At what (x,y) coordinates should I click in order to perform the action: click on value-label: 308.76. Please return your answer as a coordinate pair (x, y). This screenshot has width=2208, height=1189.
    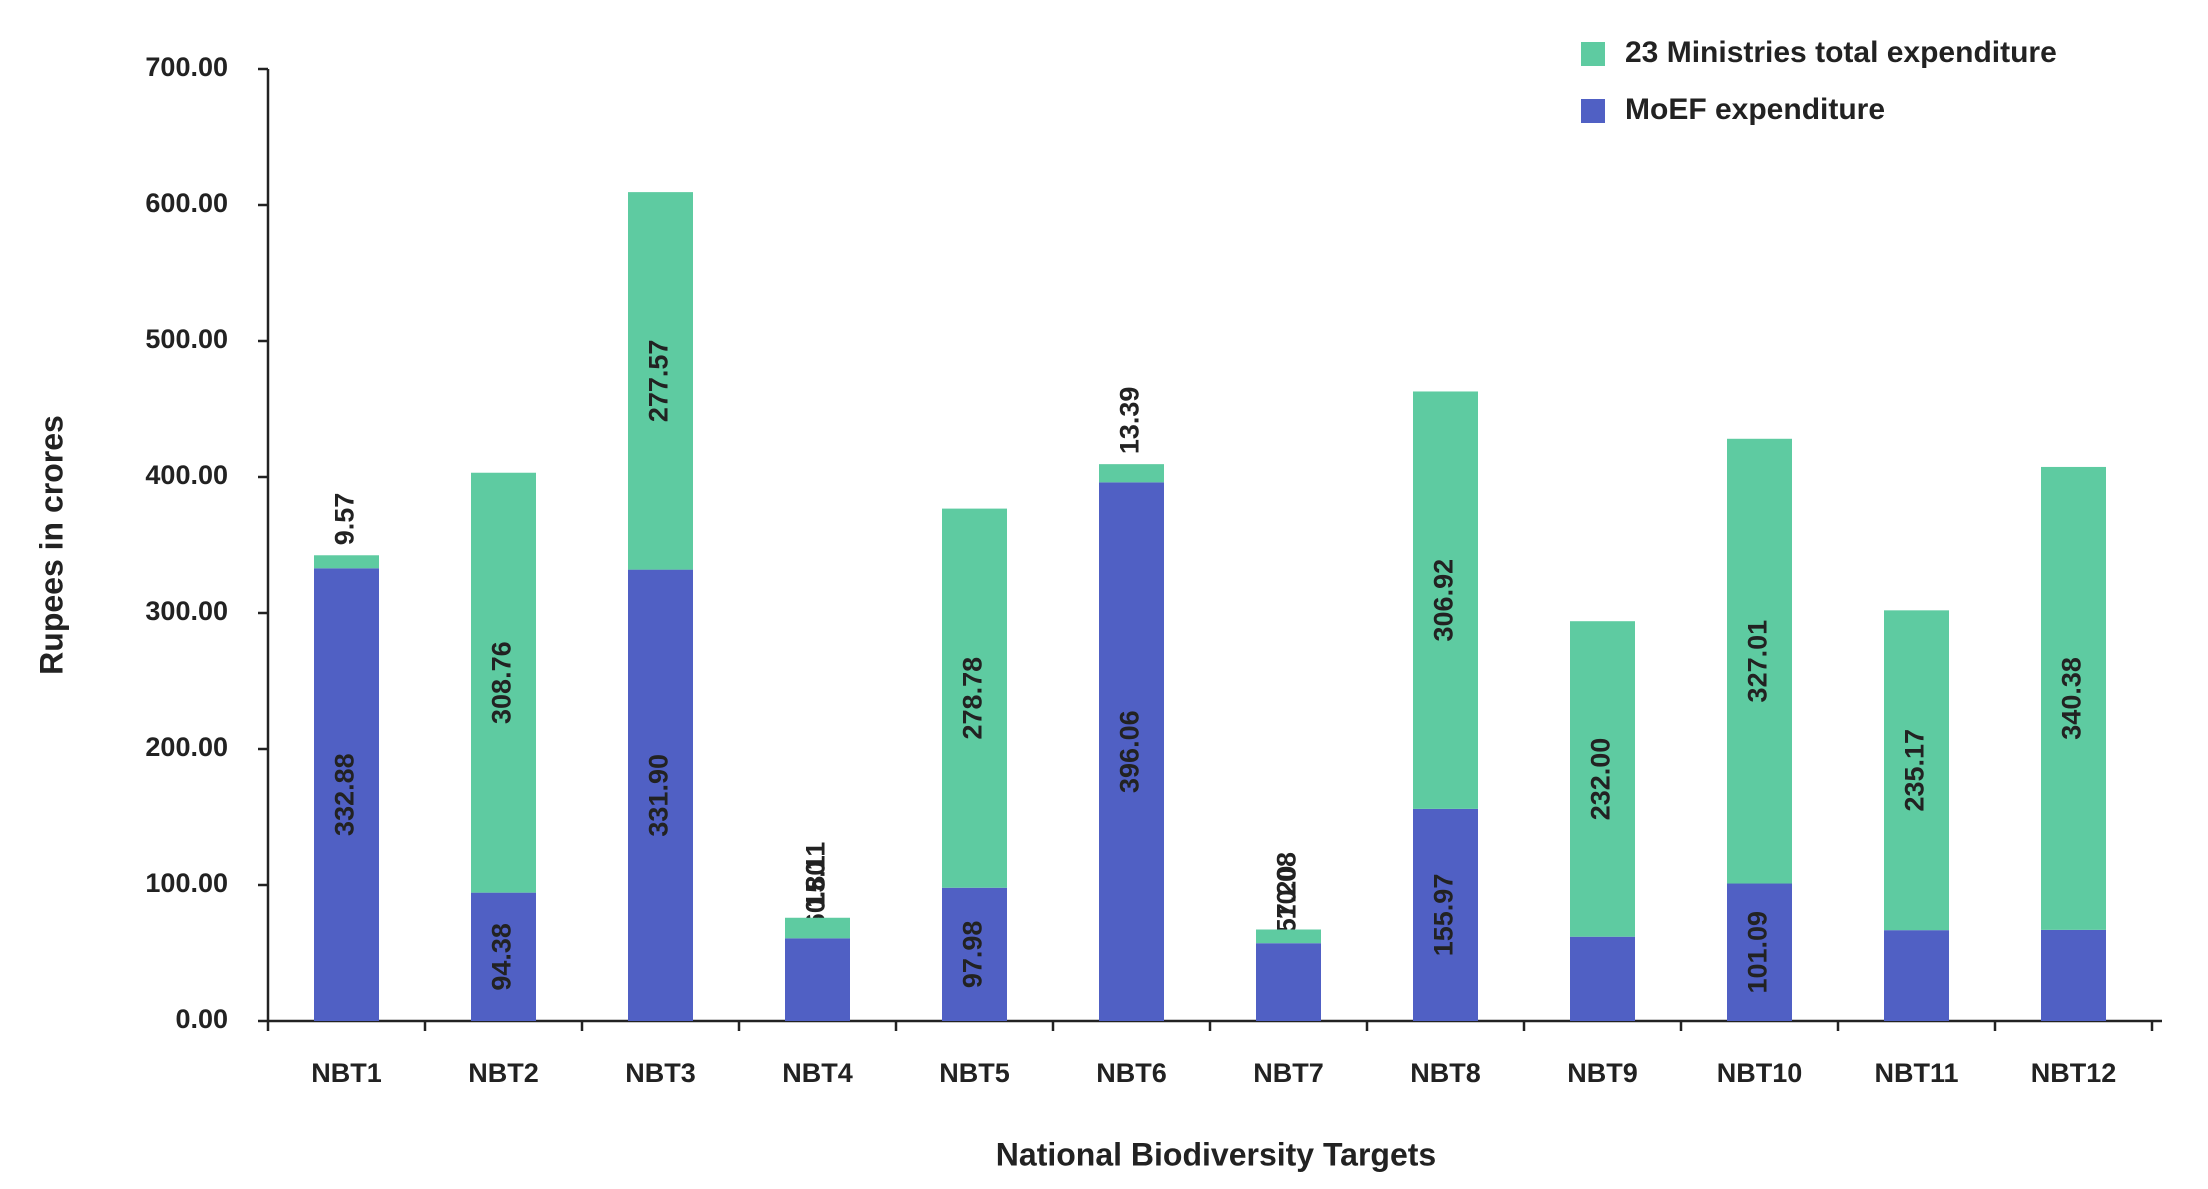
    Looking at the image, I should click on (502, 682).